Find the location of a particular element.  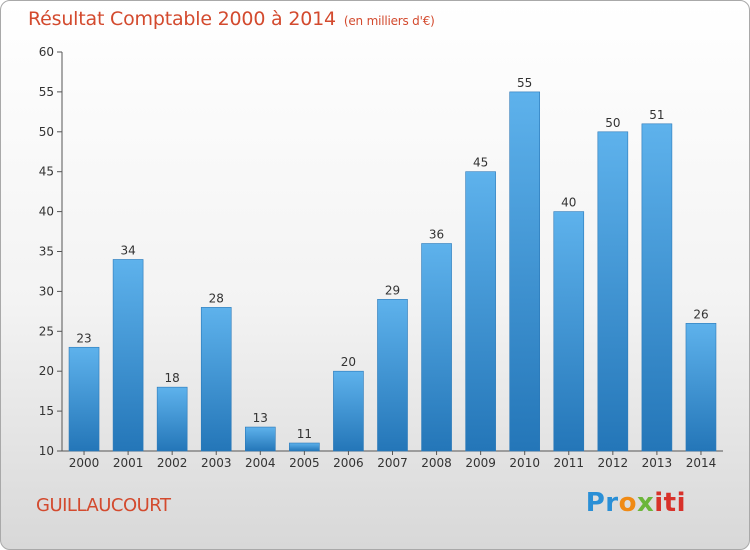

y-tick-label: 35 is located at coordinates (46, 252).